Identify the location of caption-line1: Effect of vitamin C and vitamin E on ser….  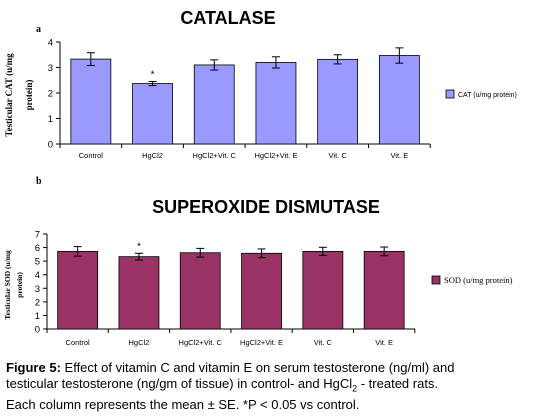
(257, 367).